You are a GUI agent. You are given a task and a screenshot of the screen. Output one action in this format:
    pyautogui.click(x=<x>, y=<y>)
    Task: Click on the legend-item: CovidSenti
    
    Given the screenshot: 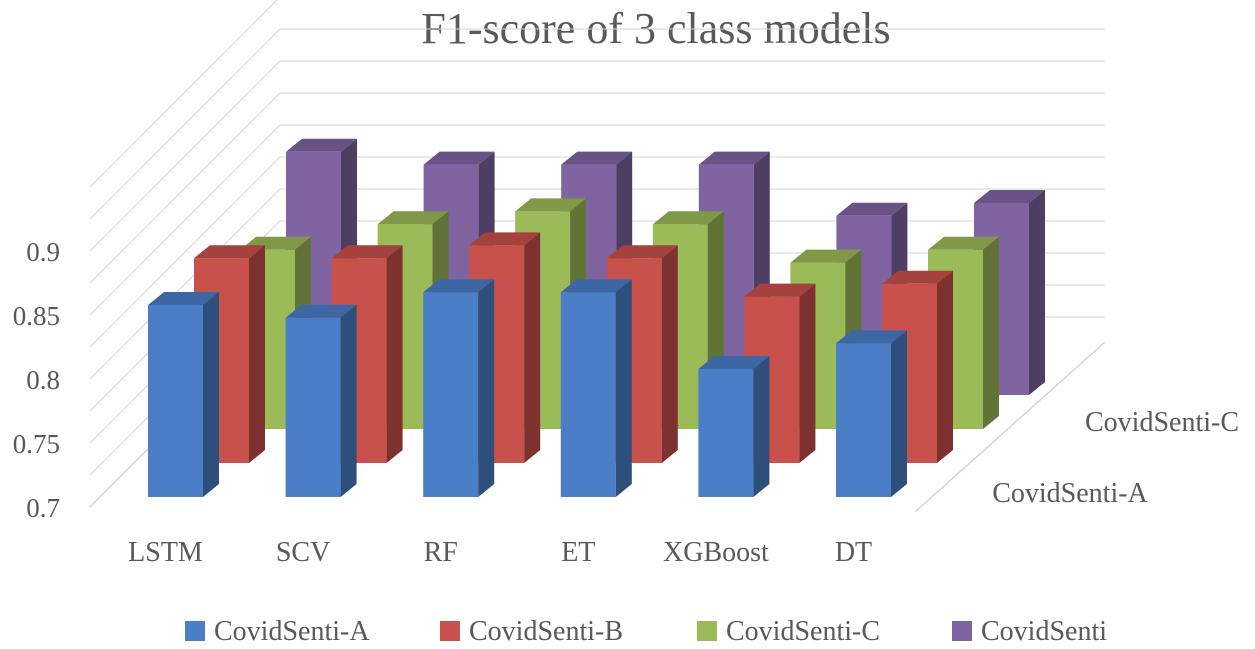 What is the action you would take?
    pyautogui.click(x=1029, y=631)
    